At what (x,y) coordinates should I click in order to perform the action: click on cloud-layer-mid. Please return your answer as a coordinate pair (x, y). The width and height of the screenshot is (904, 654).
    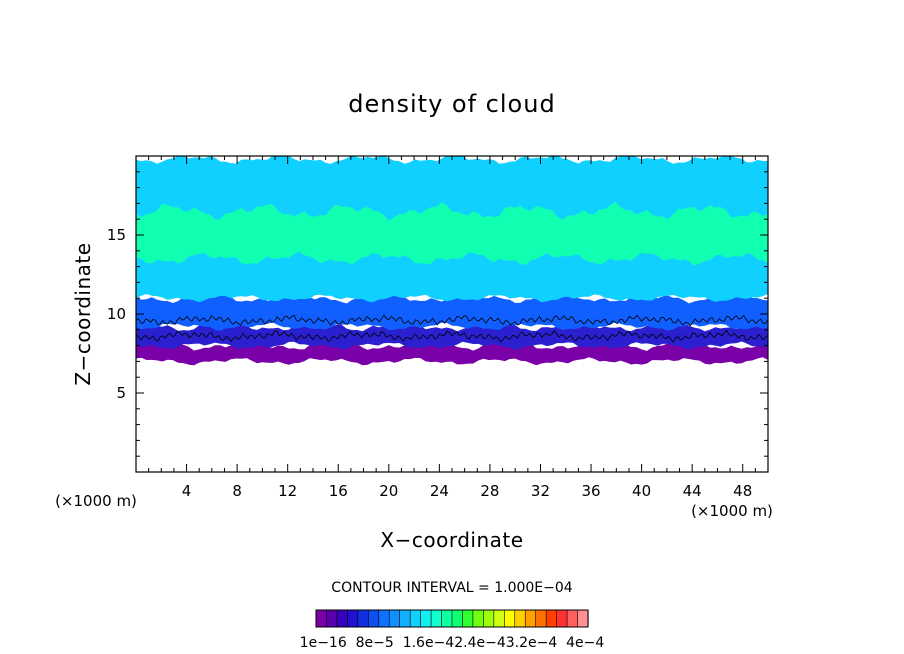
    Looking at the image, I should click on (452, 312).